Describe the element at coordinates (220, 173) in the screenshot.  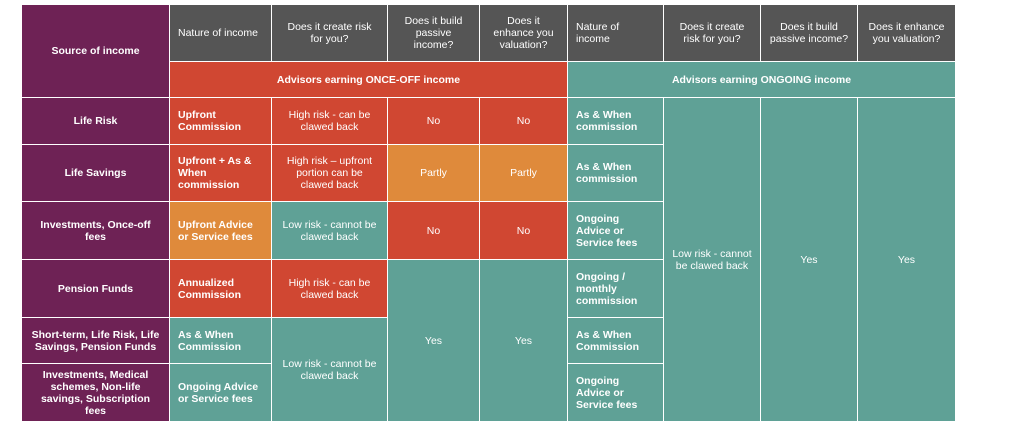
I see `once-nature-cell: Upfront + As & When commission` at that location.